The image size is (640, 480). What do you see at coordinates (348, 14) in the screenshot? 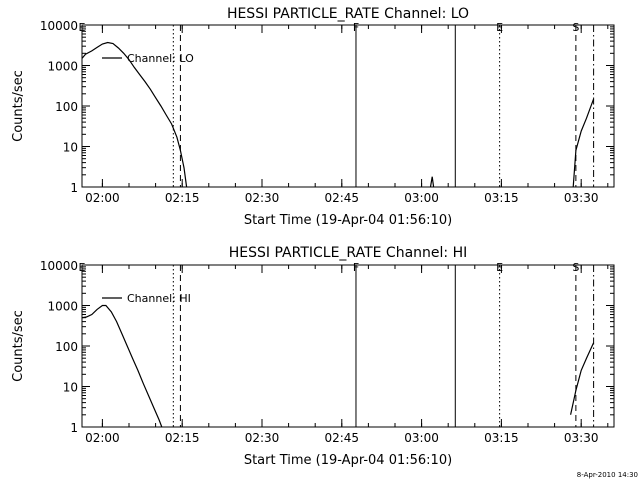
I see `chart-title: HESSI PARTICLE_RATE Channel: LO` at bounding box center [348, 14].